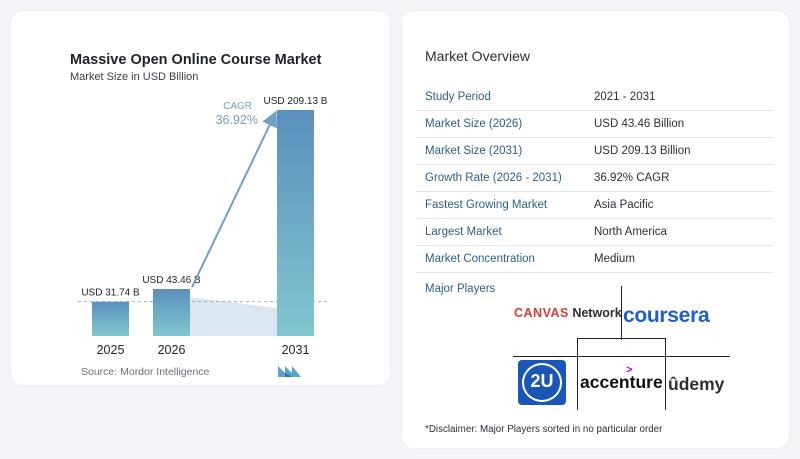 Image resolution: width=800 pixels, height=459 pixels. What do you see at coordinates (679, 98) in the screenshot?
I see `row-value: 2021 - 2031` at bounding box center [679, 98].